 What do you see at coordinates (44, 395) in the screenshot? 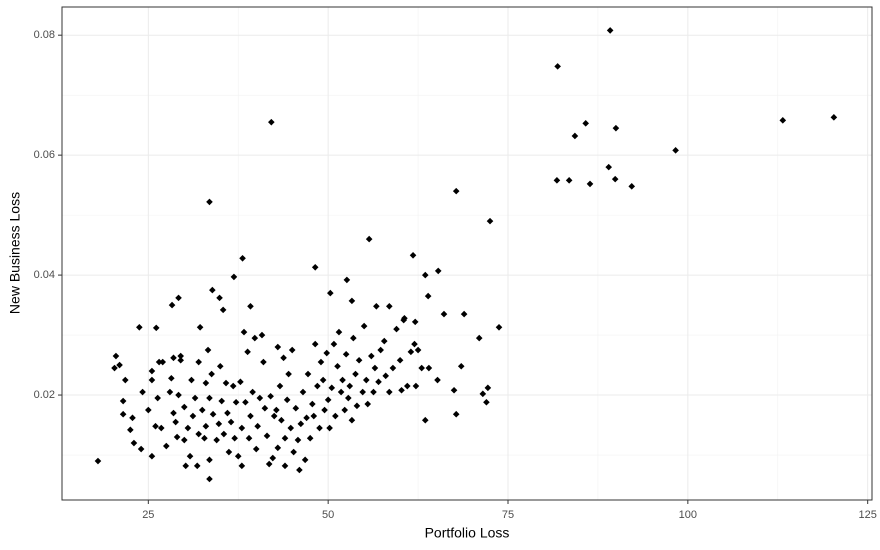
I see `y-tick-label: 0.02` at bounding box center [44, 395].